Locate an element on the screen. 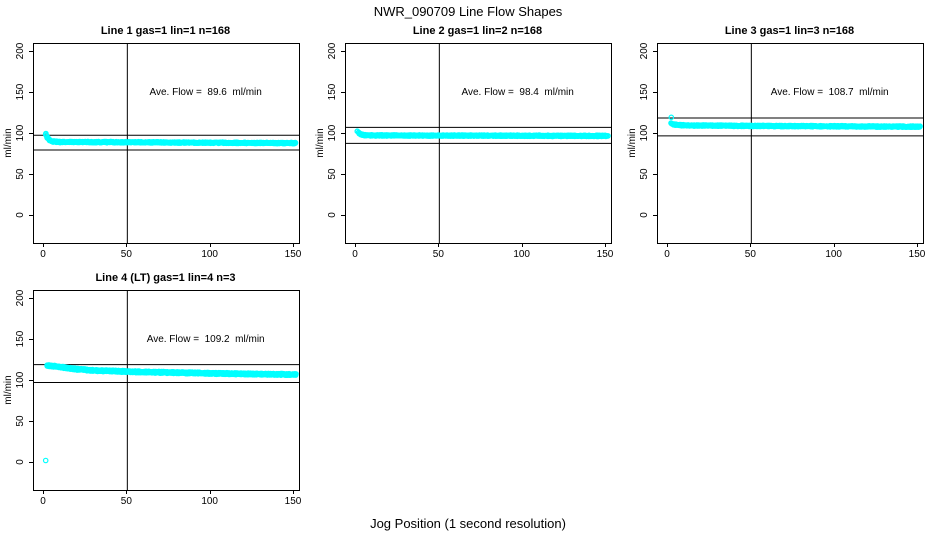 This screenshot has width=936, height=540. ave-flow-text: Ave. Flow = 89.6 ml/min is located at coordinates (205, 92).